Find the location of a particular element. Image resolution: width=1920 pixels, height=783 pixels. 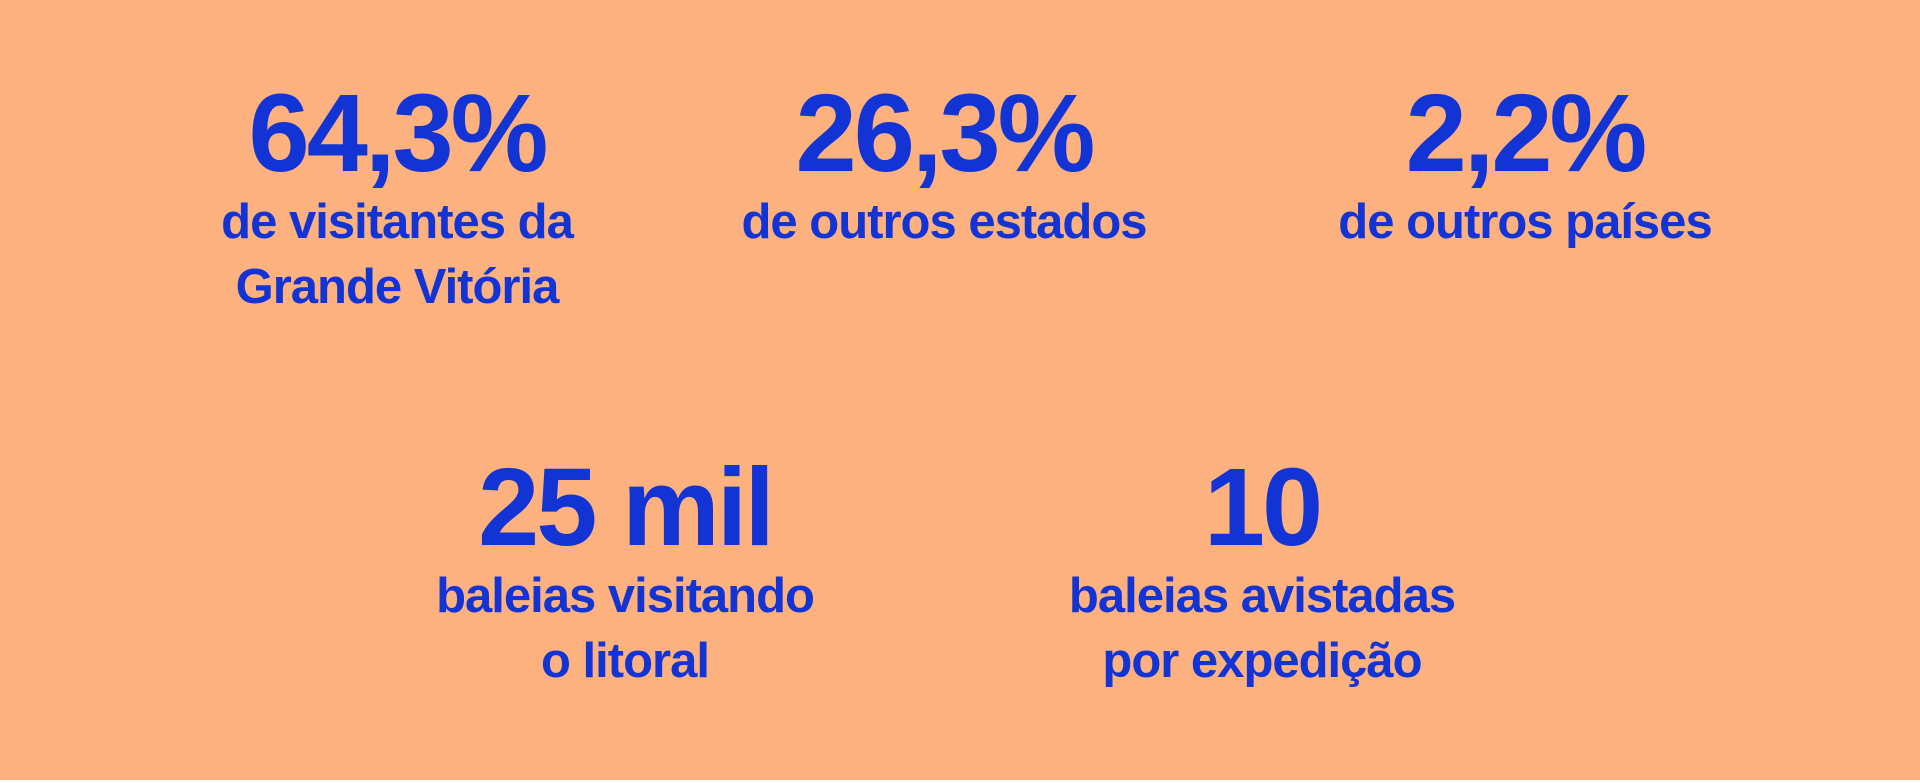

stat-other-states: 26,3% de outros estados is located at coordinates (944, 163).